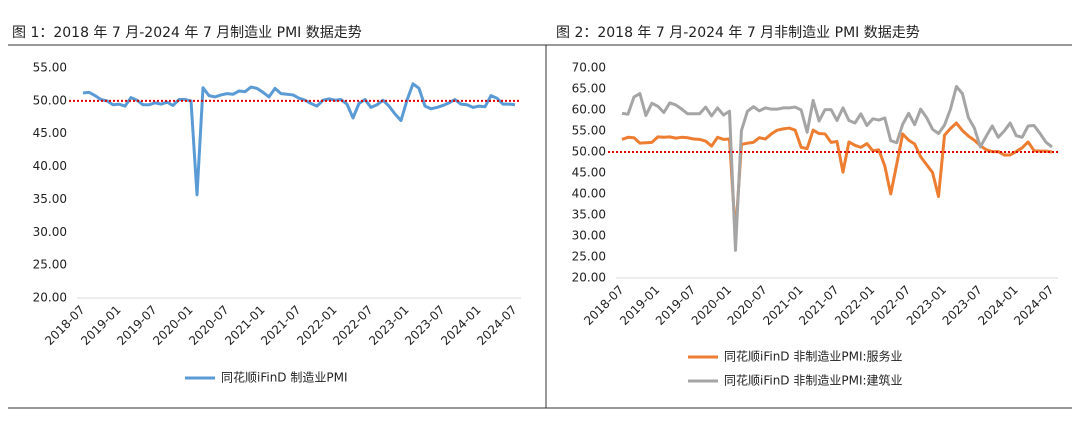  What do you see at coordinates (738, 33) in the screenshot?
I see `chart-title: 图 2：2018 年 7 月-2024 年 7 月非制造业 PMI 数据走势` at bounding box center [738, 33].